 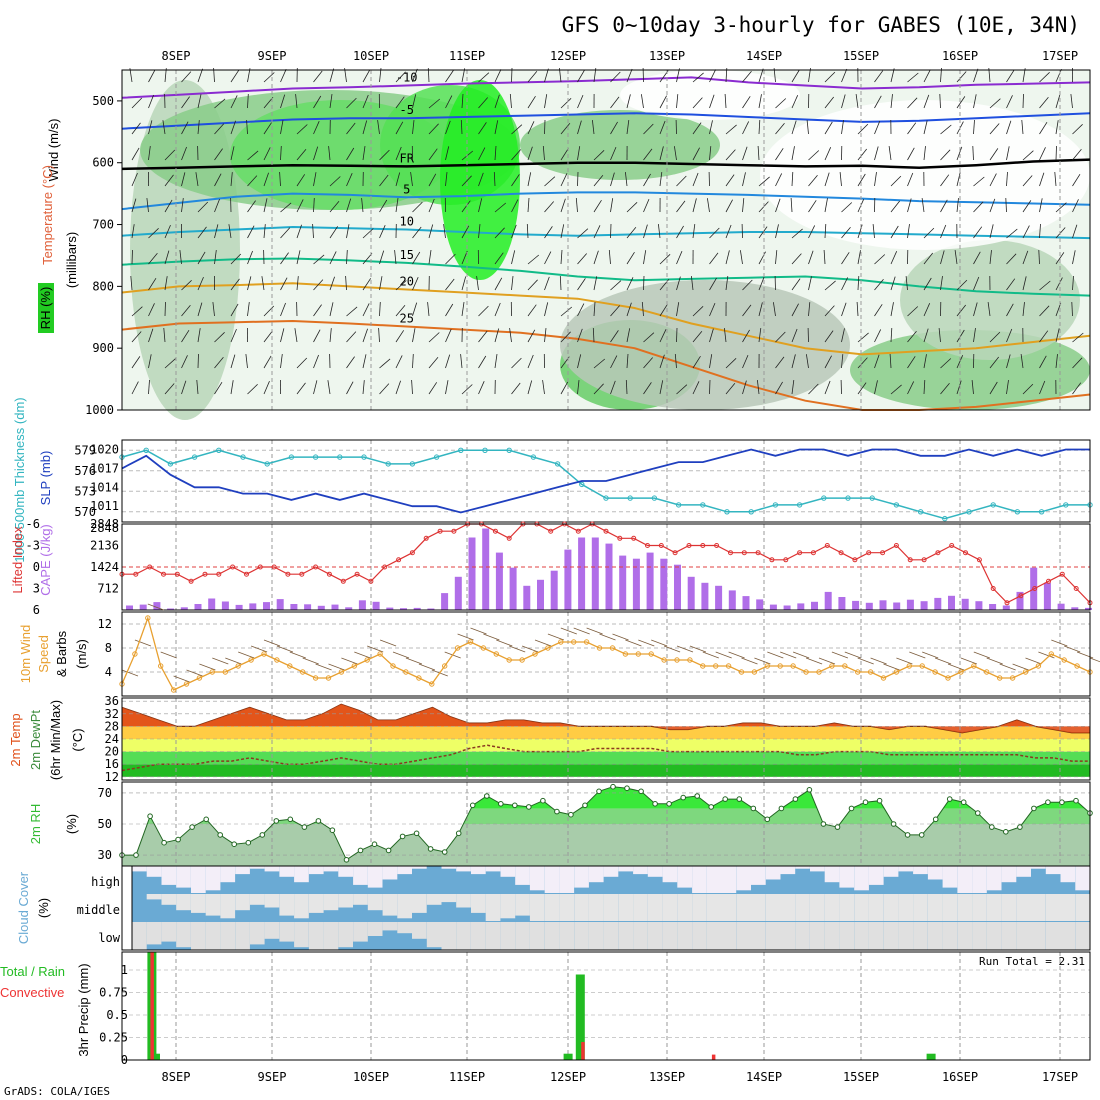 I want to click on cloud-layer-low: low, so click(x=109, y=938).